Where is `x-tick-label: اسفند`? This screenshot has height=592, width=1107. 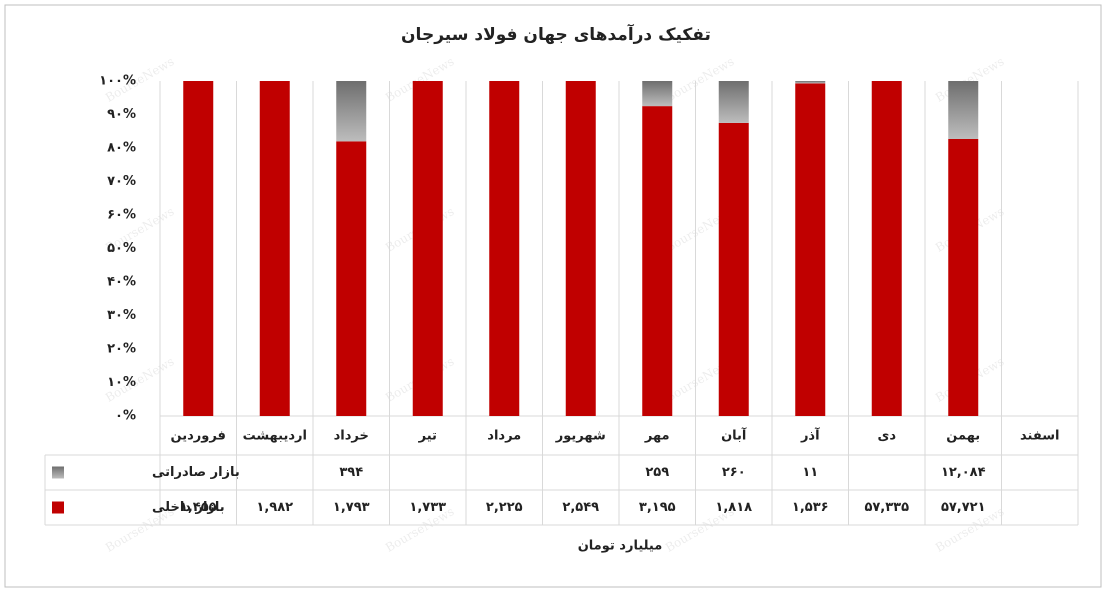
x-tick-label: اسفند is located at coordinates (1039, 436).